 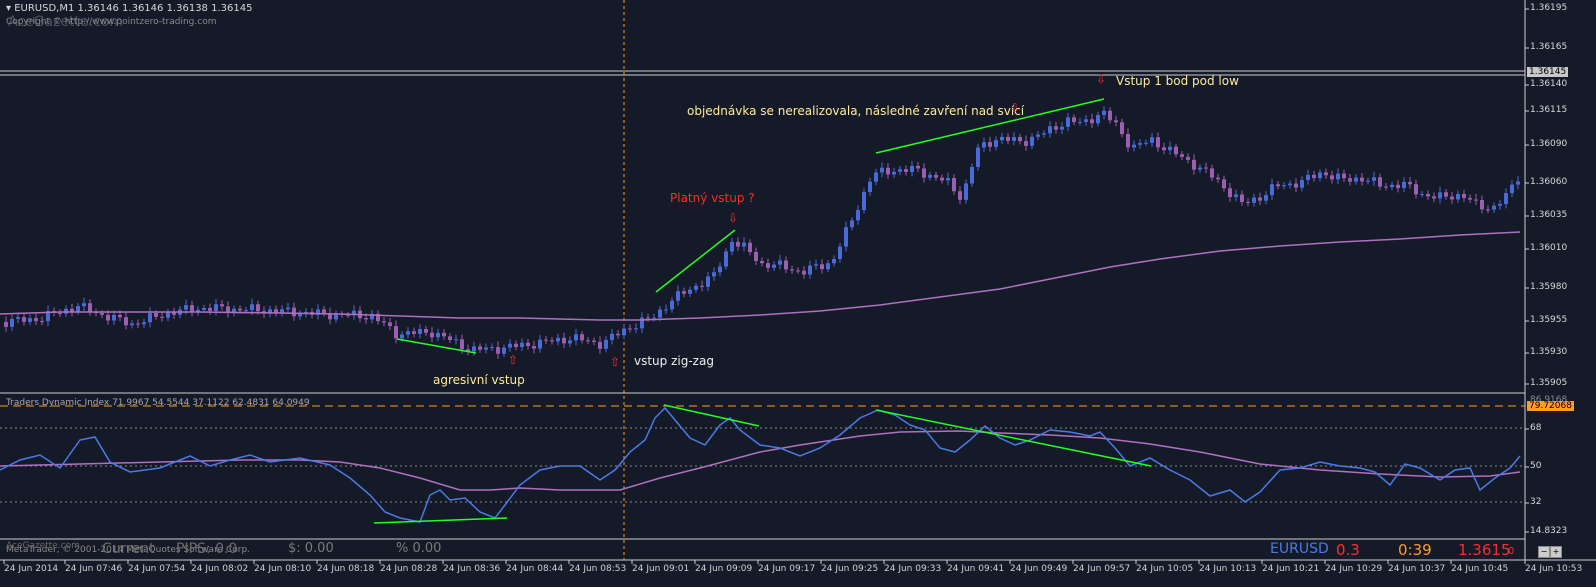 What do you see at coordinates (472, 569) in the screenshot?
I see `time-label: 24 Jun 08:36` at bounding box center [472, 569].